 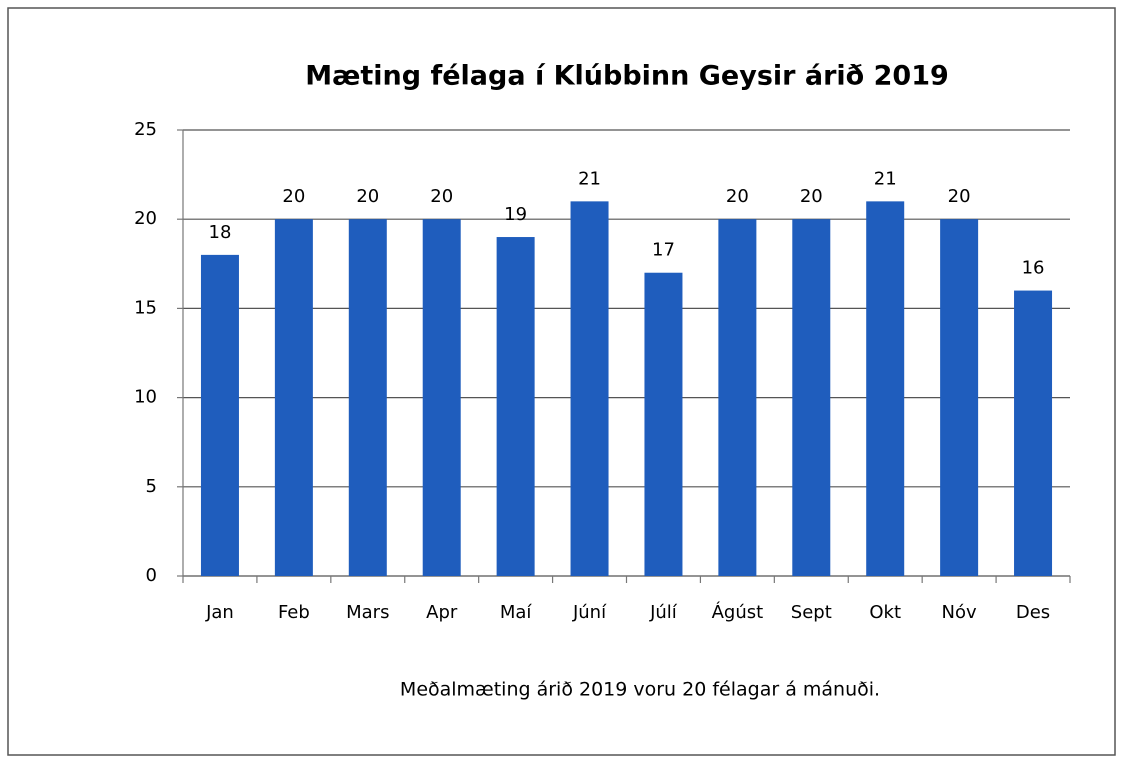 What do you see at coordinates (811, 612) in the screenshot?
I see `x-tick-label: Sept` at bounding box center [811, 612].